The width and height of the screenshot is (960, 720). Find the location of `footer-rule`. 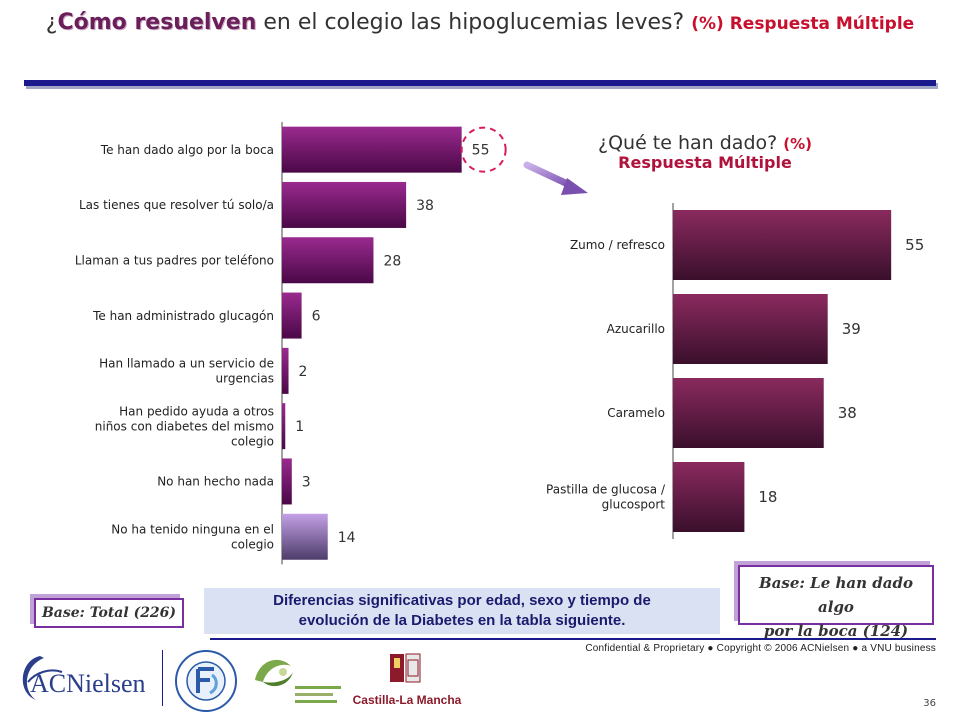

footer-rule is located at coordinates (573, 639).